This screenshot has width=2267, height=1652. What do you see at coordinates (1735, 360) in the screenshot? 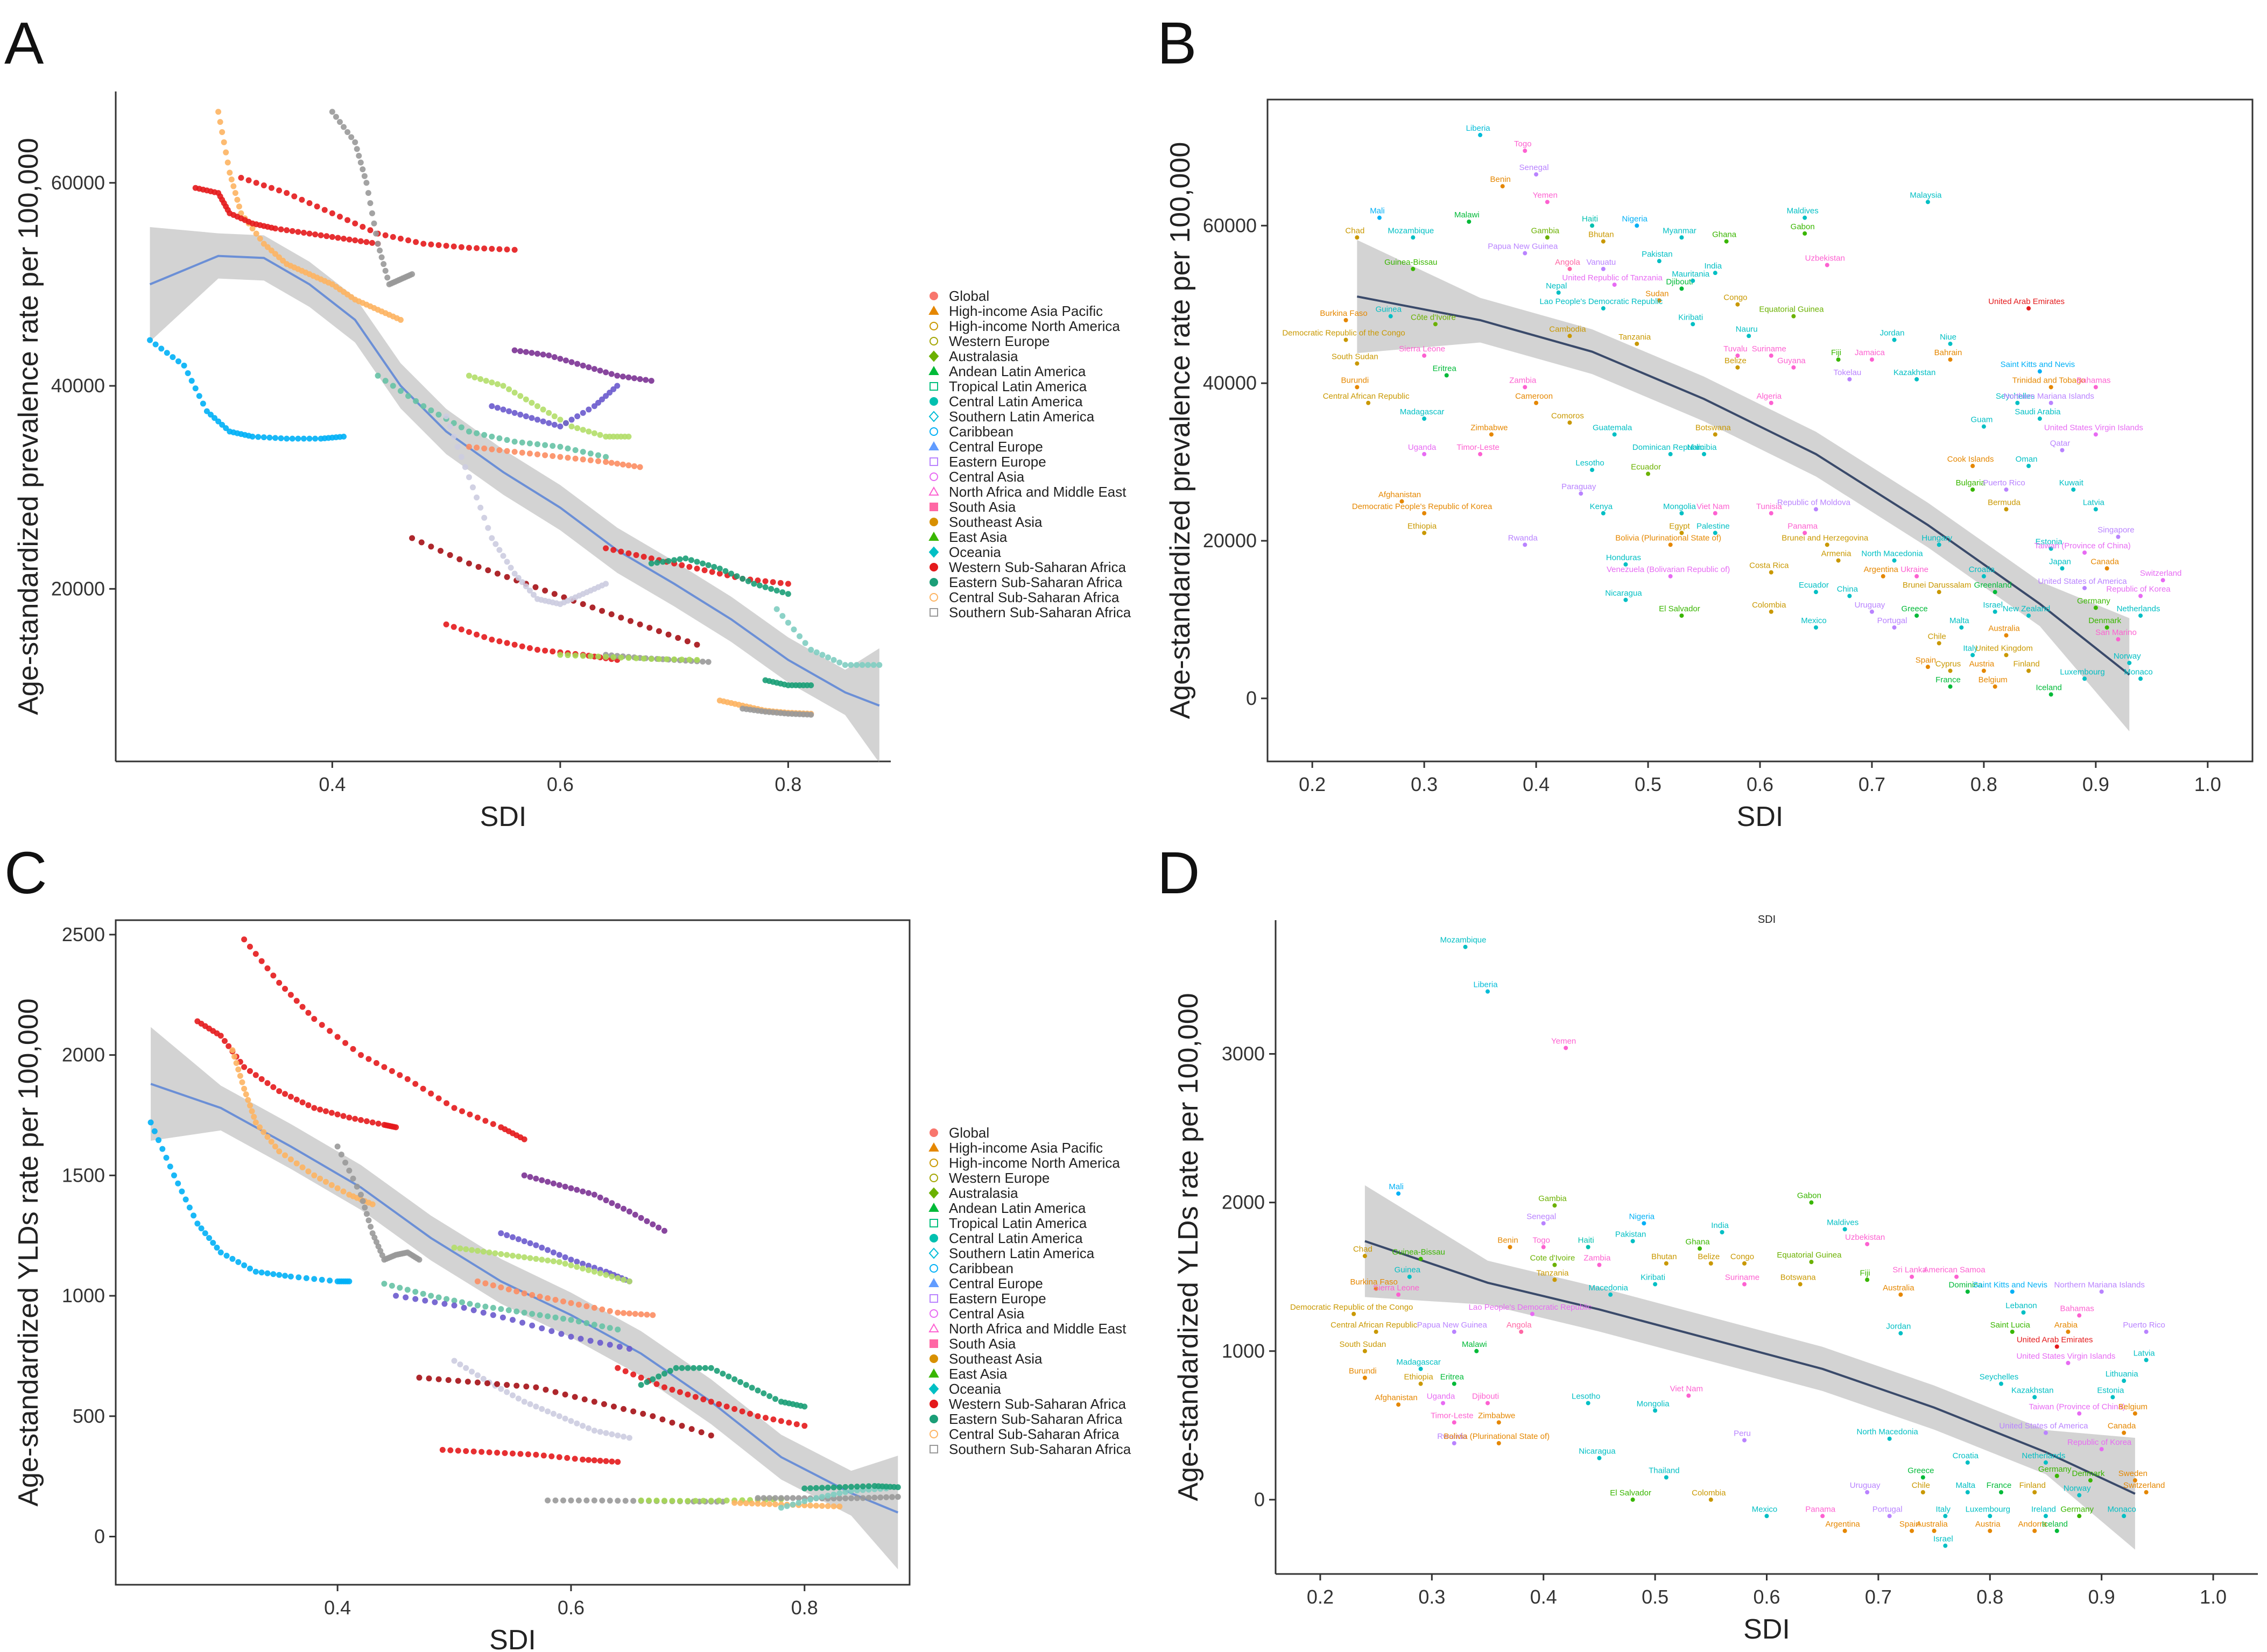
I see `country-label: Belize` at bounding box center [1735, 360].